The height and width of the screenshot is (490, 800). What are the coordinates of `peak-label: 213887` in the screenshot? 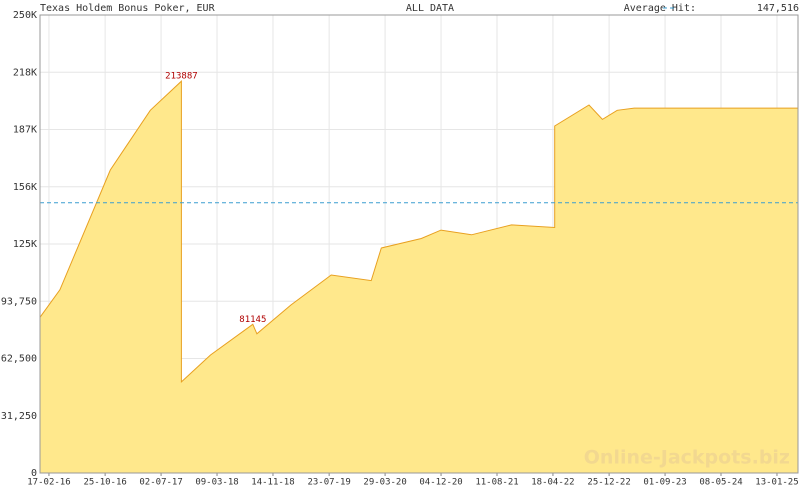 It's located at (181, 77).